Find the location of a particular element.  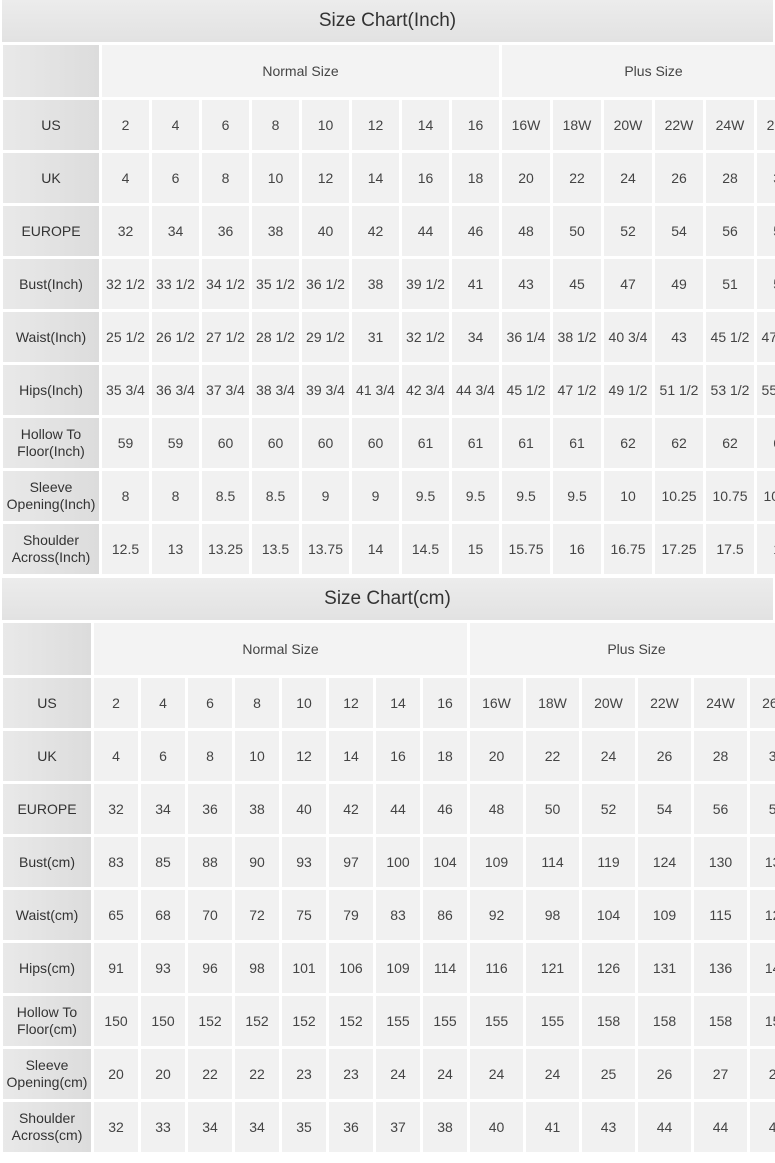

size-value-cell: 15.75 is located at coordinates (526, 549).